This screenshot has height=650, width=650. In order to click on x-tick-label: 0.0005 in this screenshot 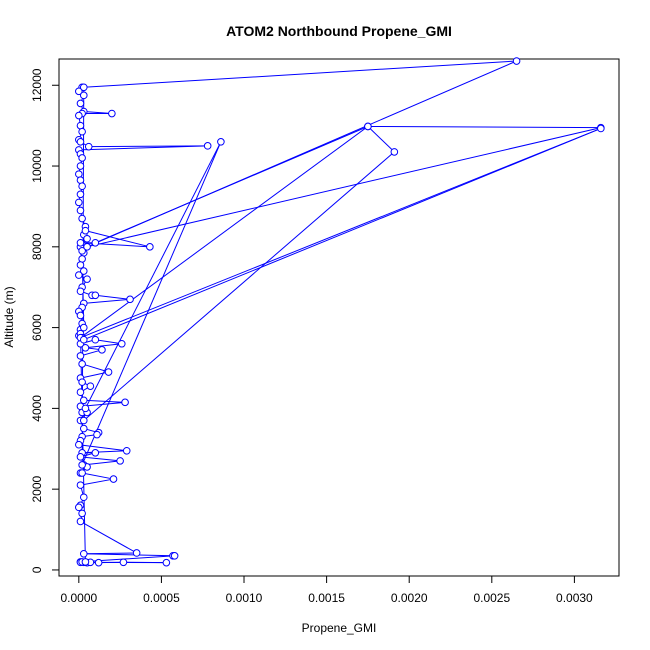, I will do `click(161, 598)`.